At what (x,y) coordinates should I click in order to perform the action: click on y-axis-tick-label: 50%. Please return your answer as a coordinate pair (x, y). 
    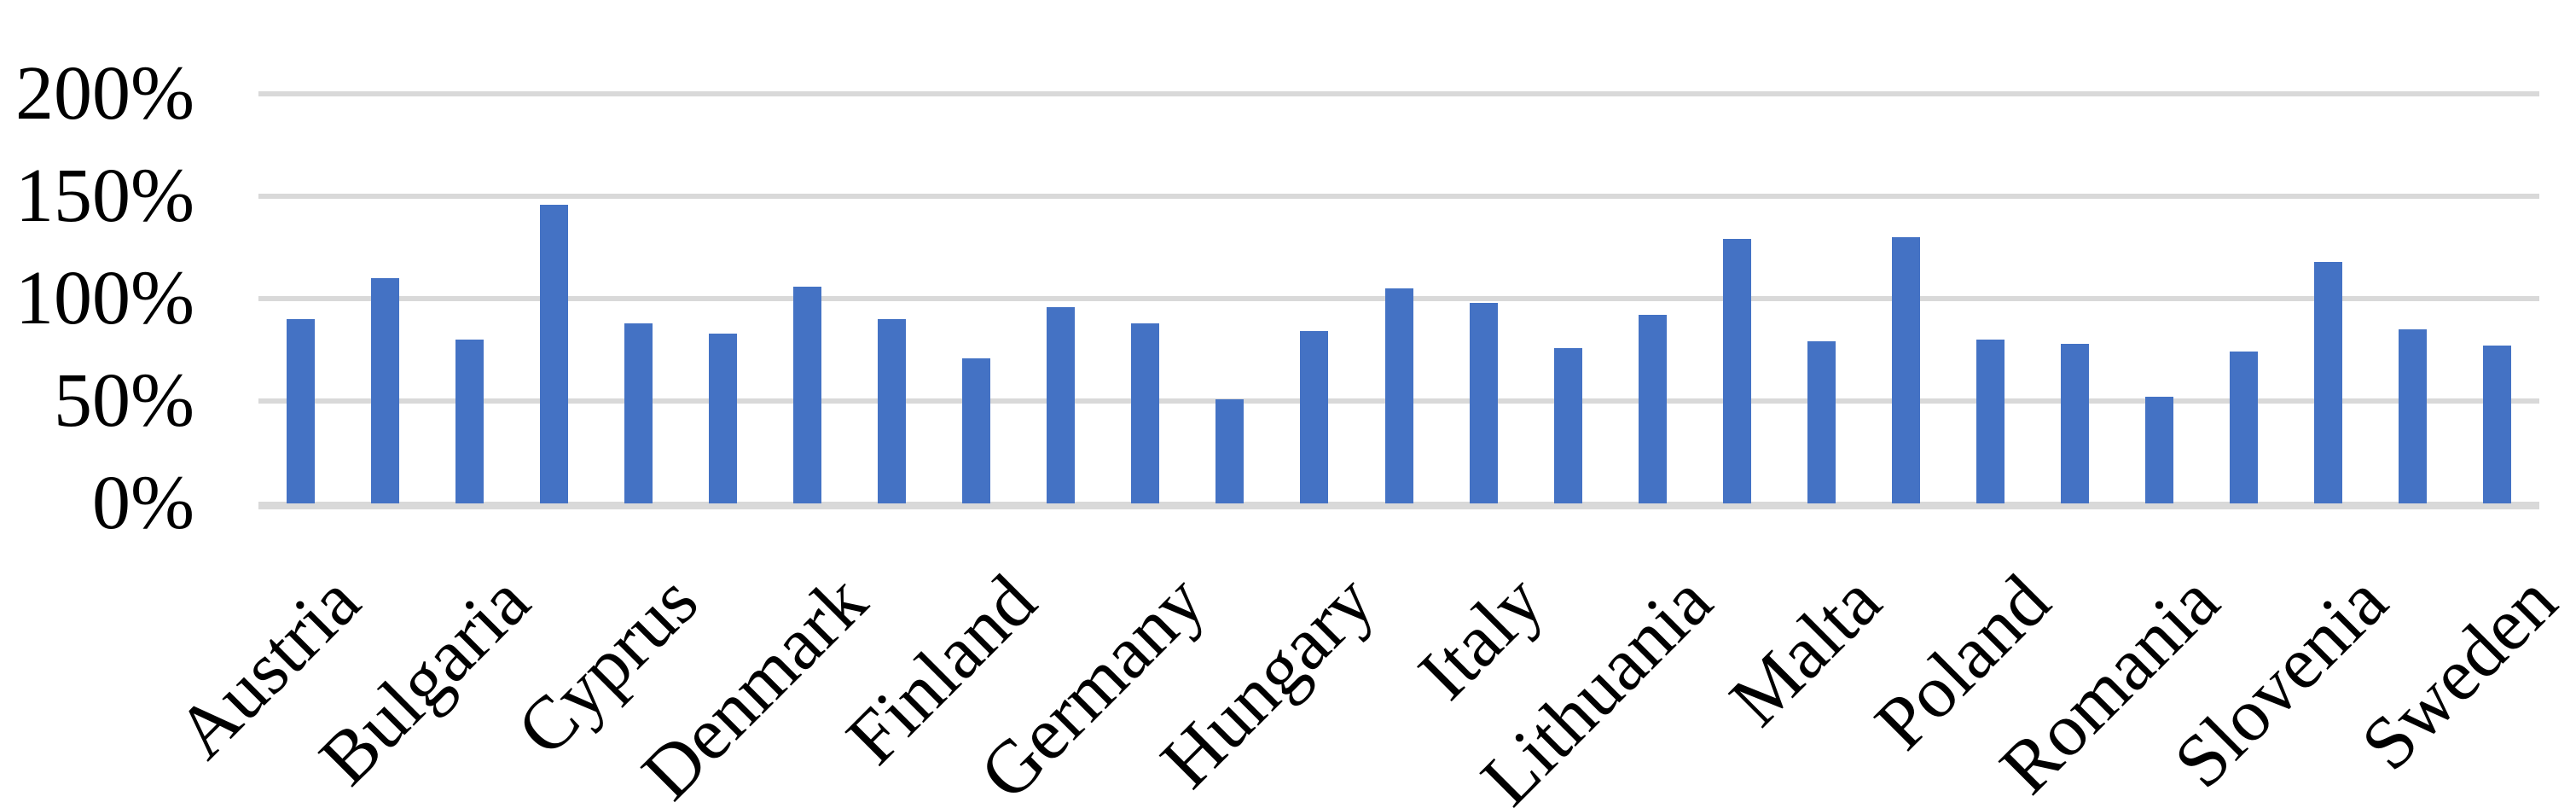
    Looking at the image, I should click on (124, 400).